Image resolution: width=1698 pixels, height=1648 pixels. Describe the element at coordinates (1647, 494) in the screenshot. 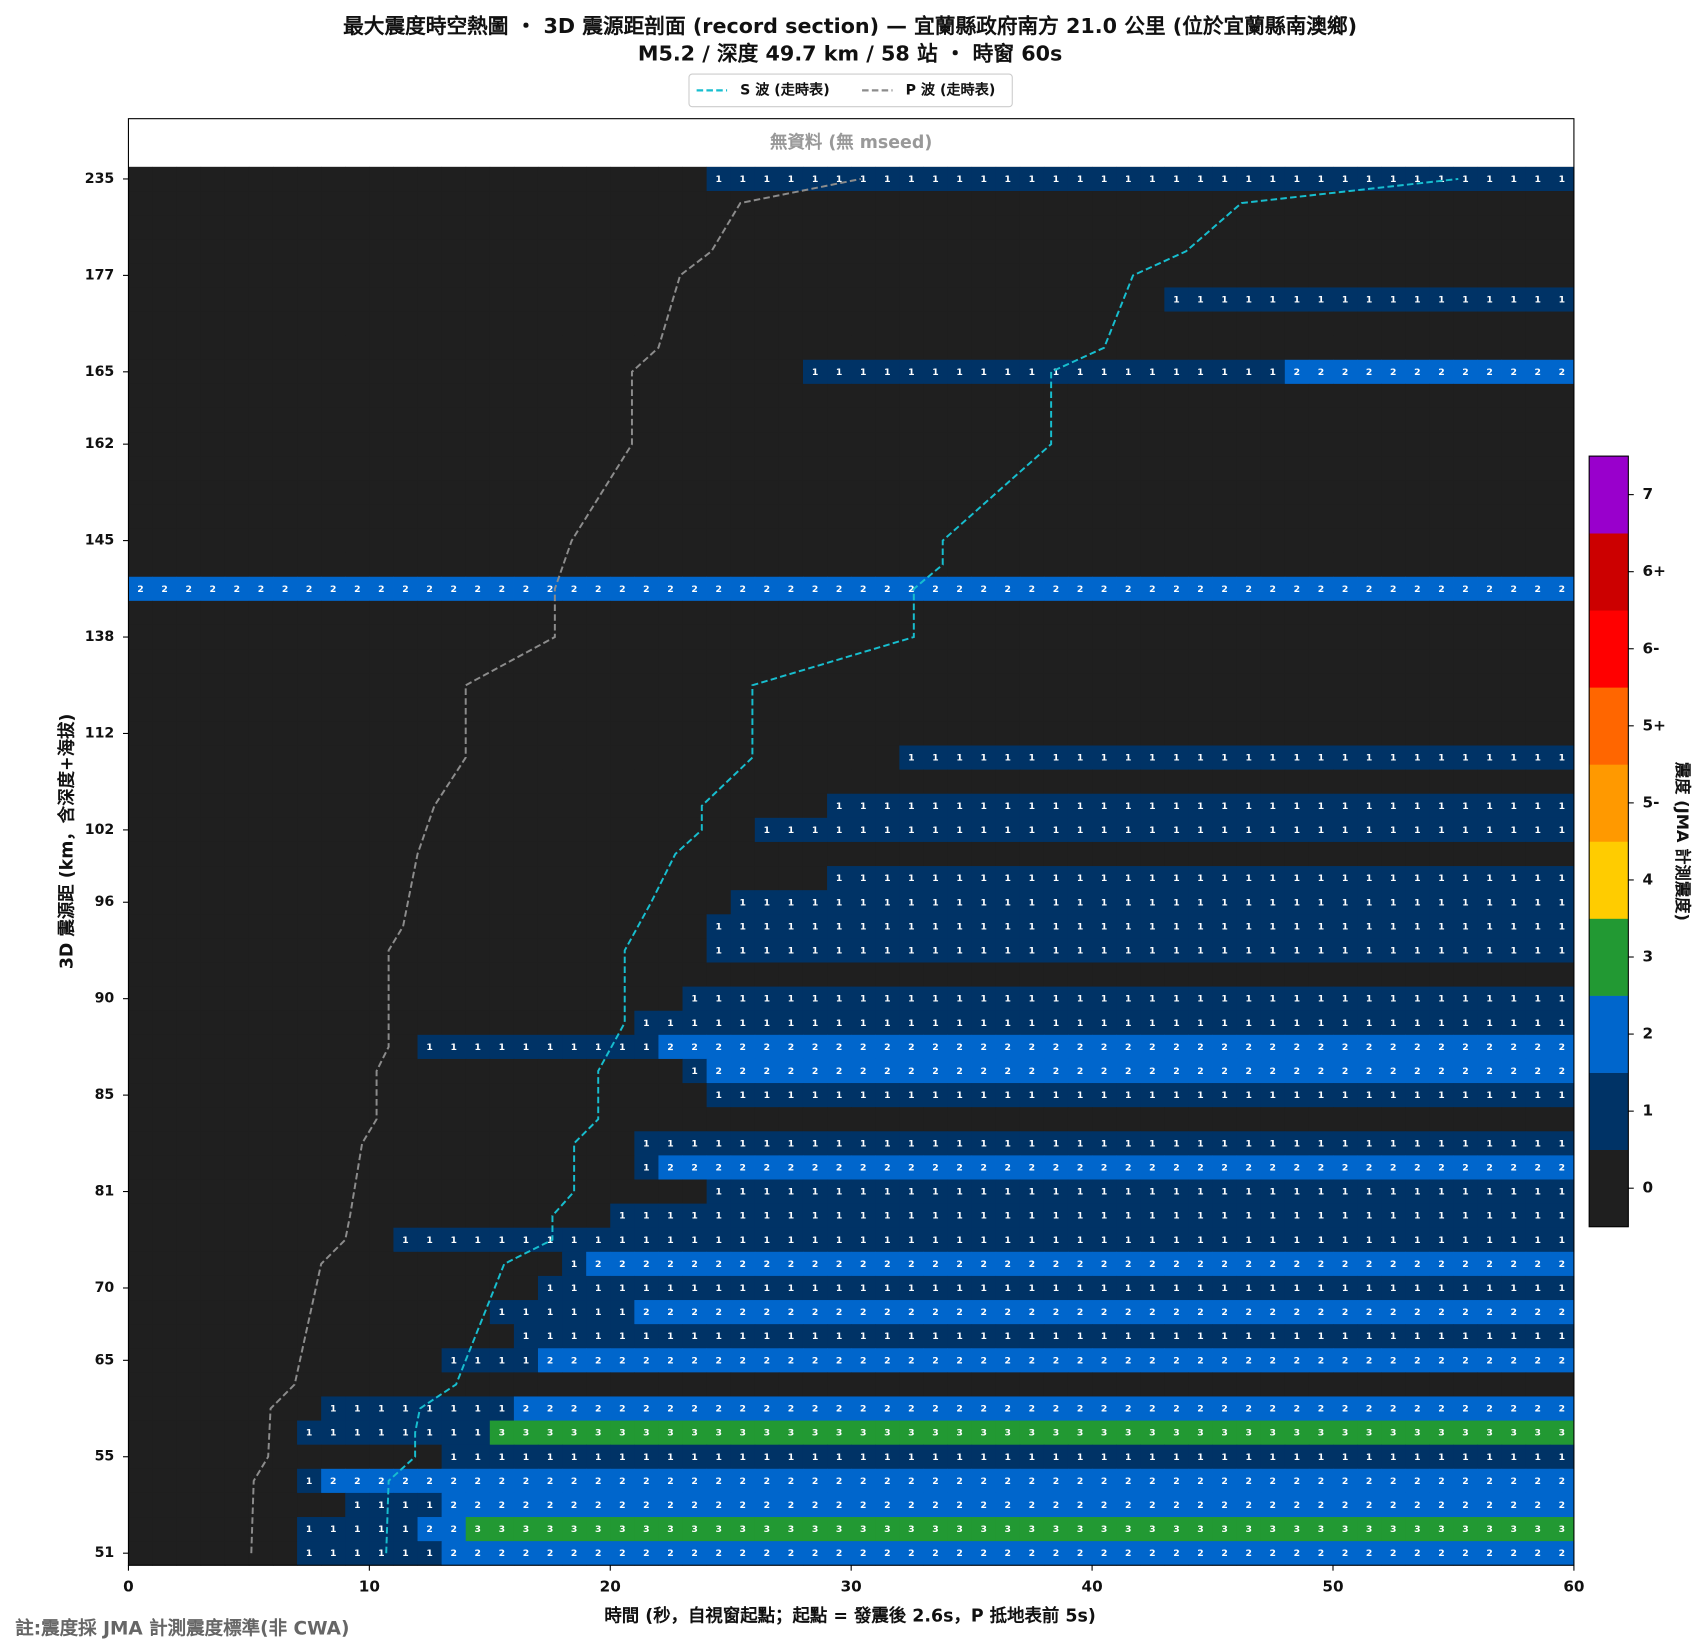

I see `colorbar-tick-label: 7` at that location.